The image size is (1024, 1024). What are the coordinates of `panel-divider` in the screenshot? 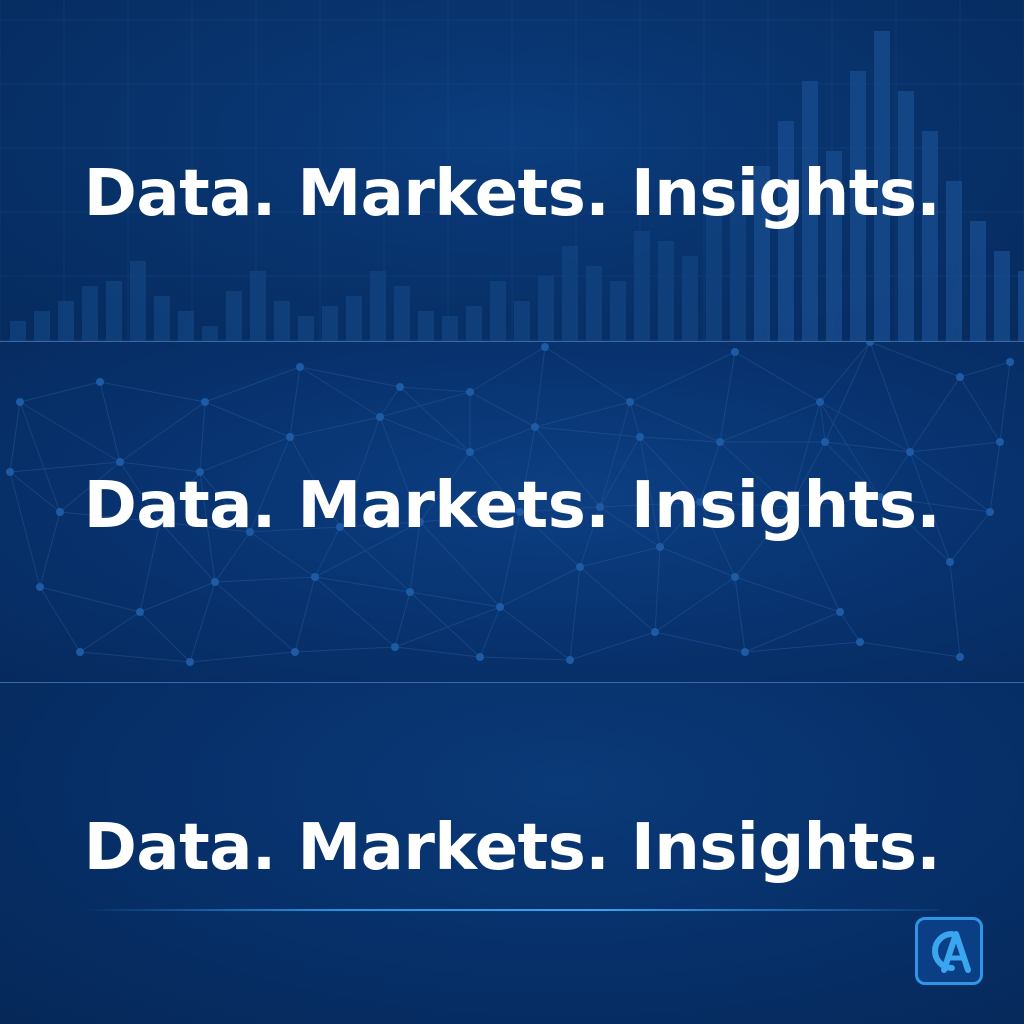 It's located at (512, 682).